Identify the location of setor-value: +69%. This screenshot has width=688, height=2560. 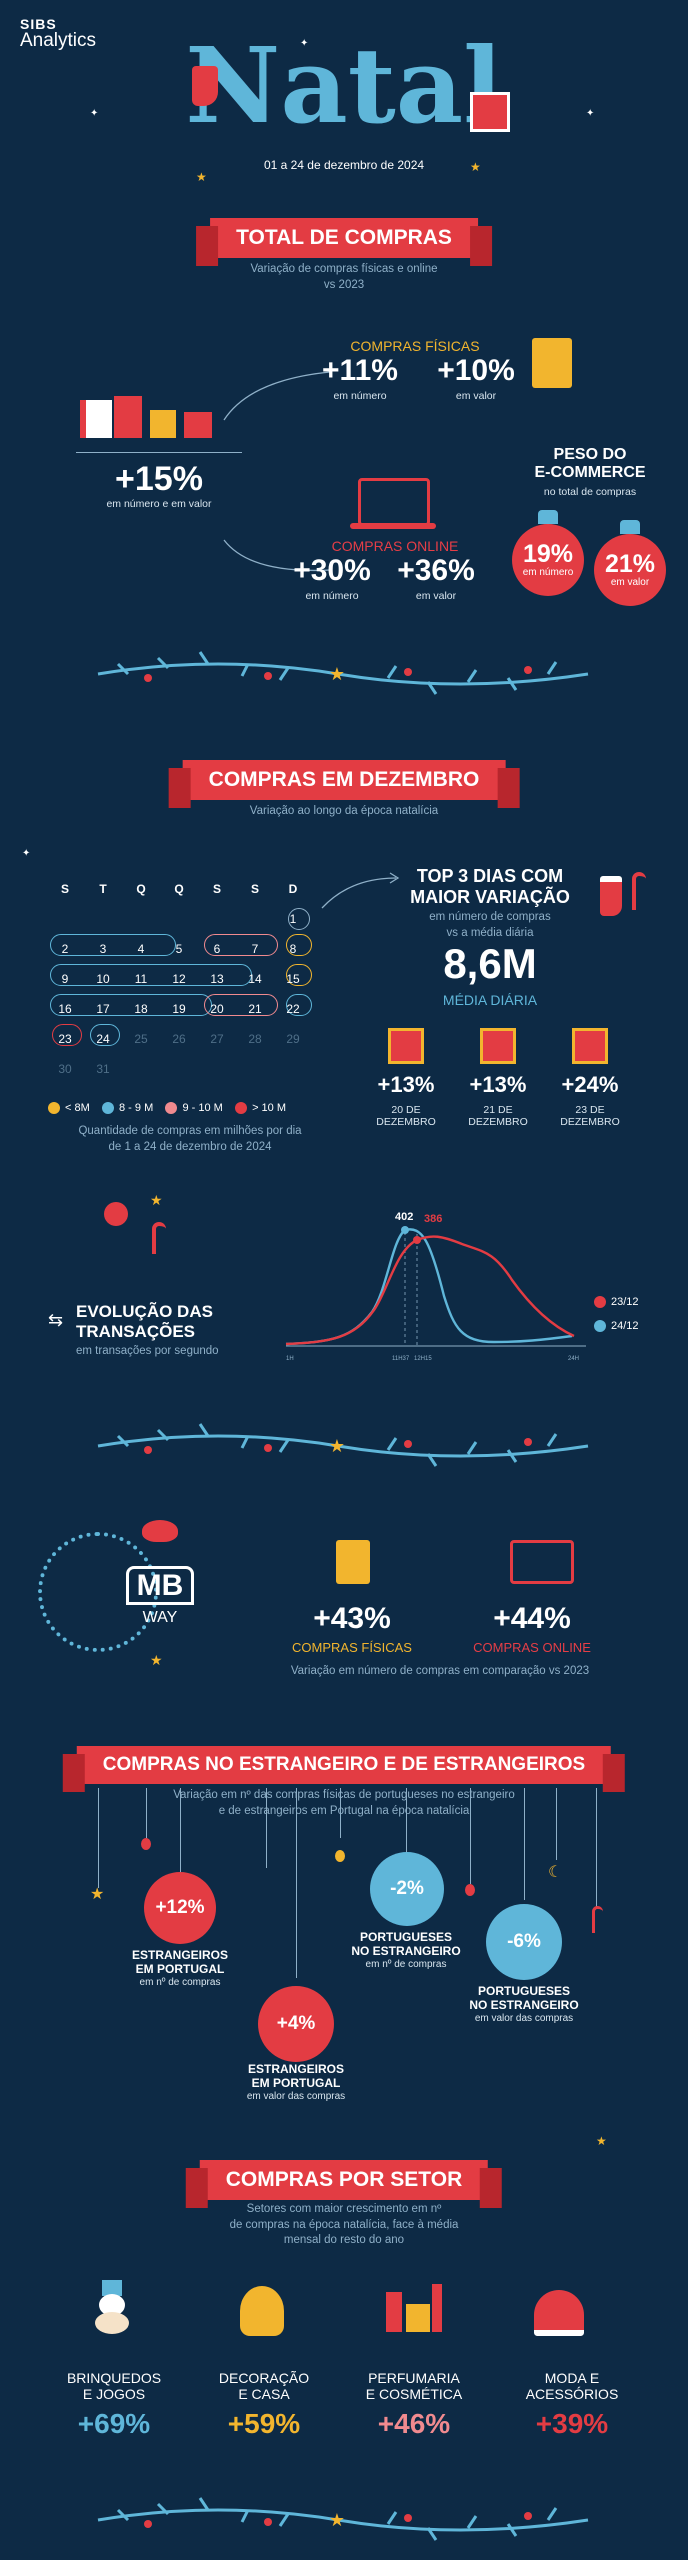
(114, 2424).